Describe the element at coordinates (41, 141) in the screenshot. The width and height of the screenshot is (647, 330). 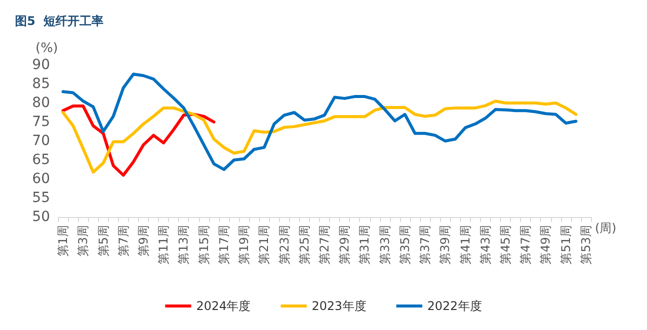
I see `y-tick-label: 70` at that location.